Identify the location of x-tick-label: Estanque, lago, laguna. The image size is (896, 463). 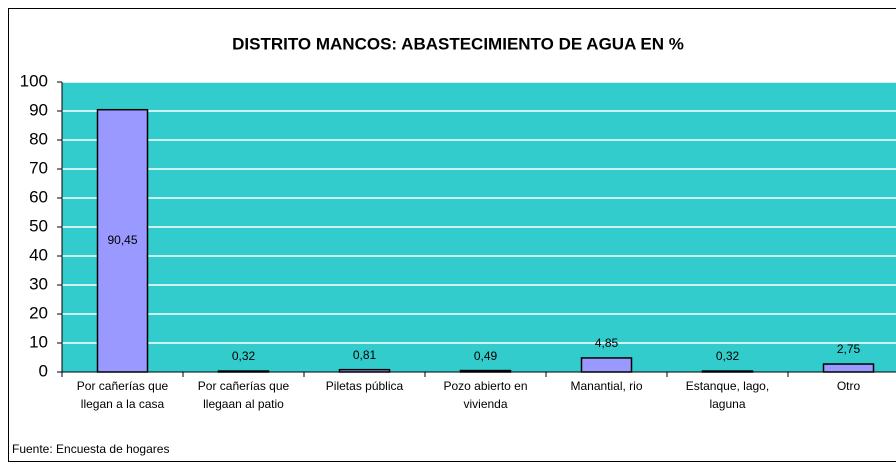
(727, 395).